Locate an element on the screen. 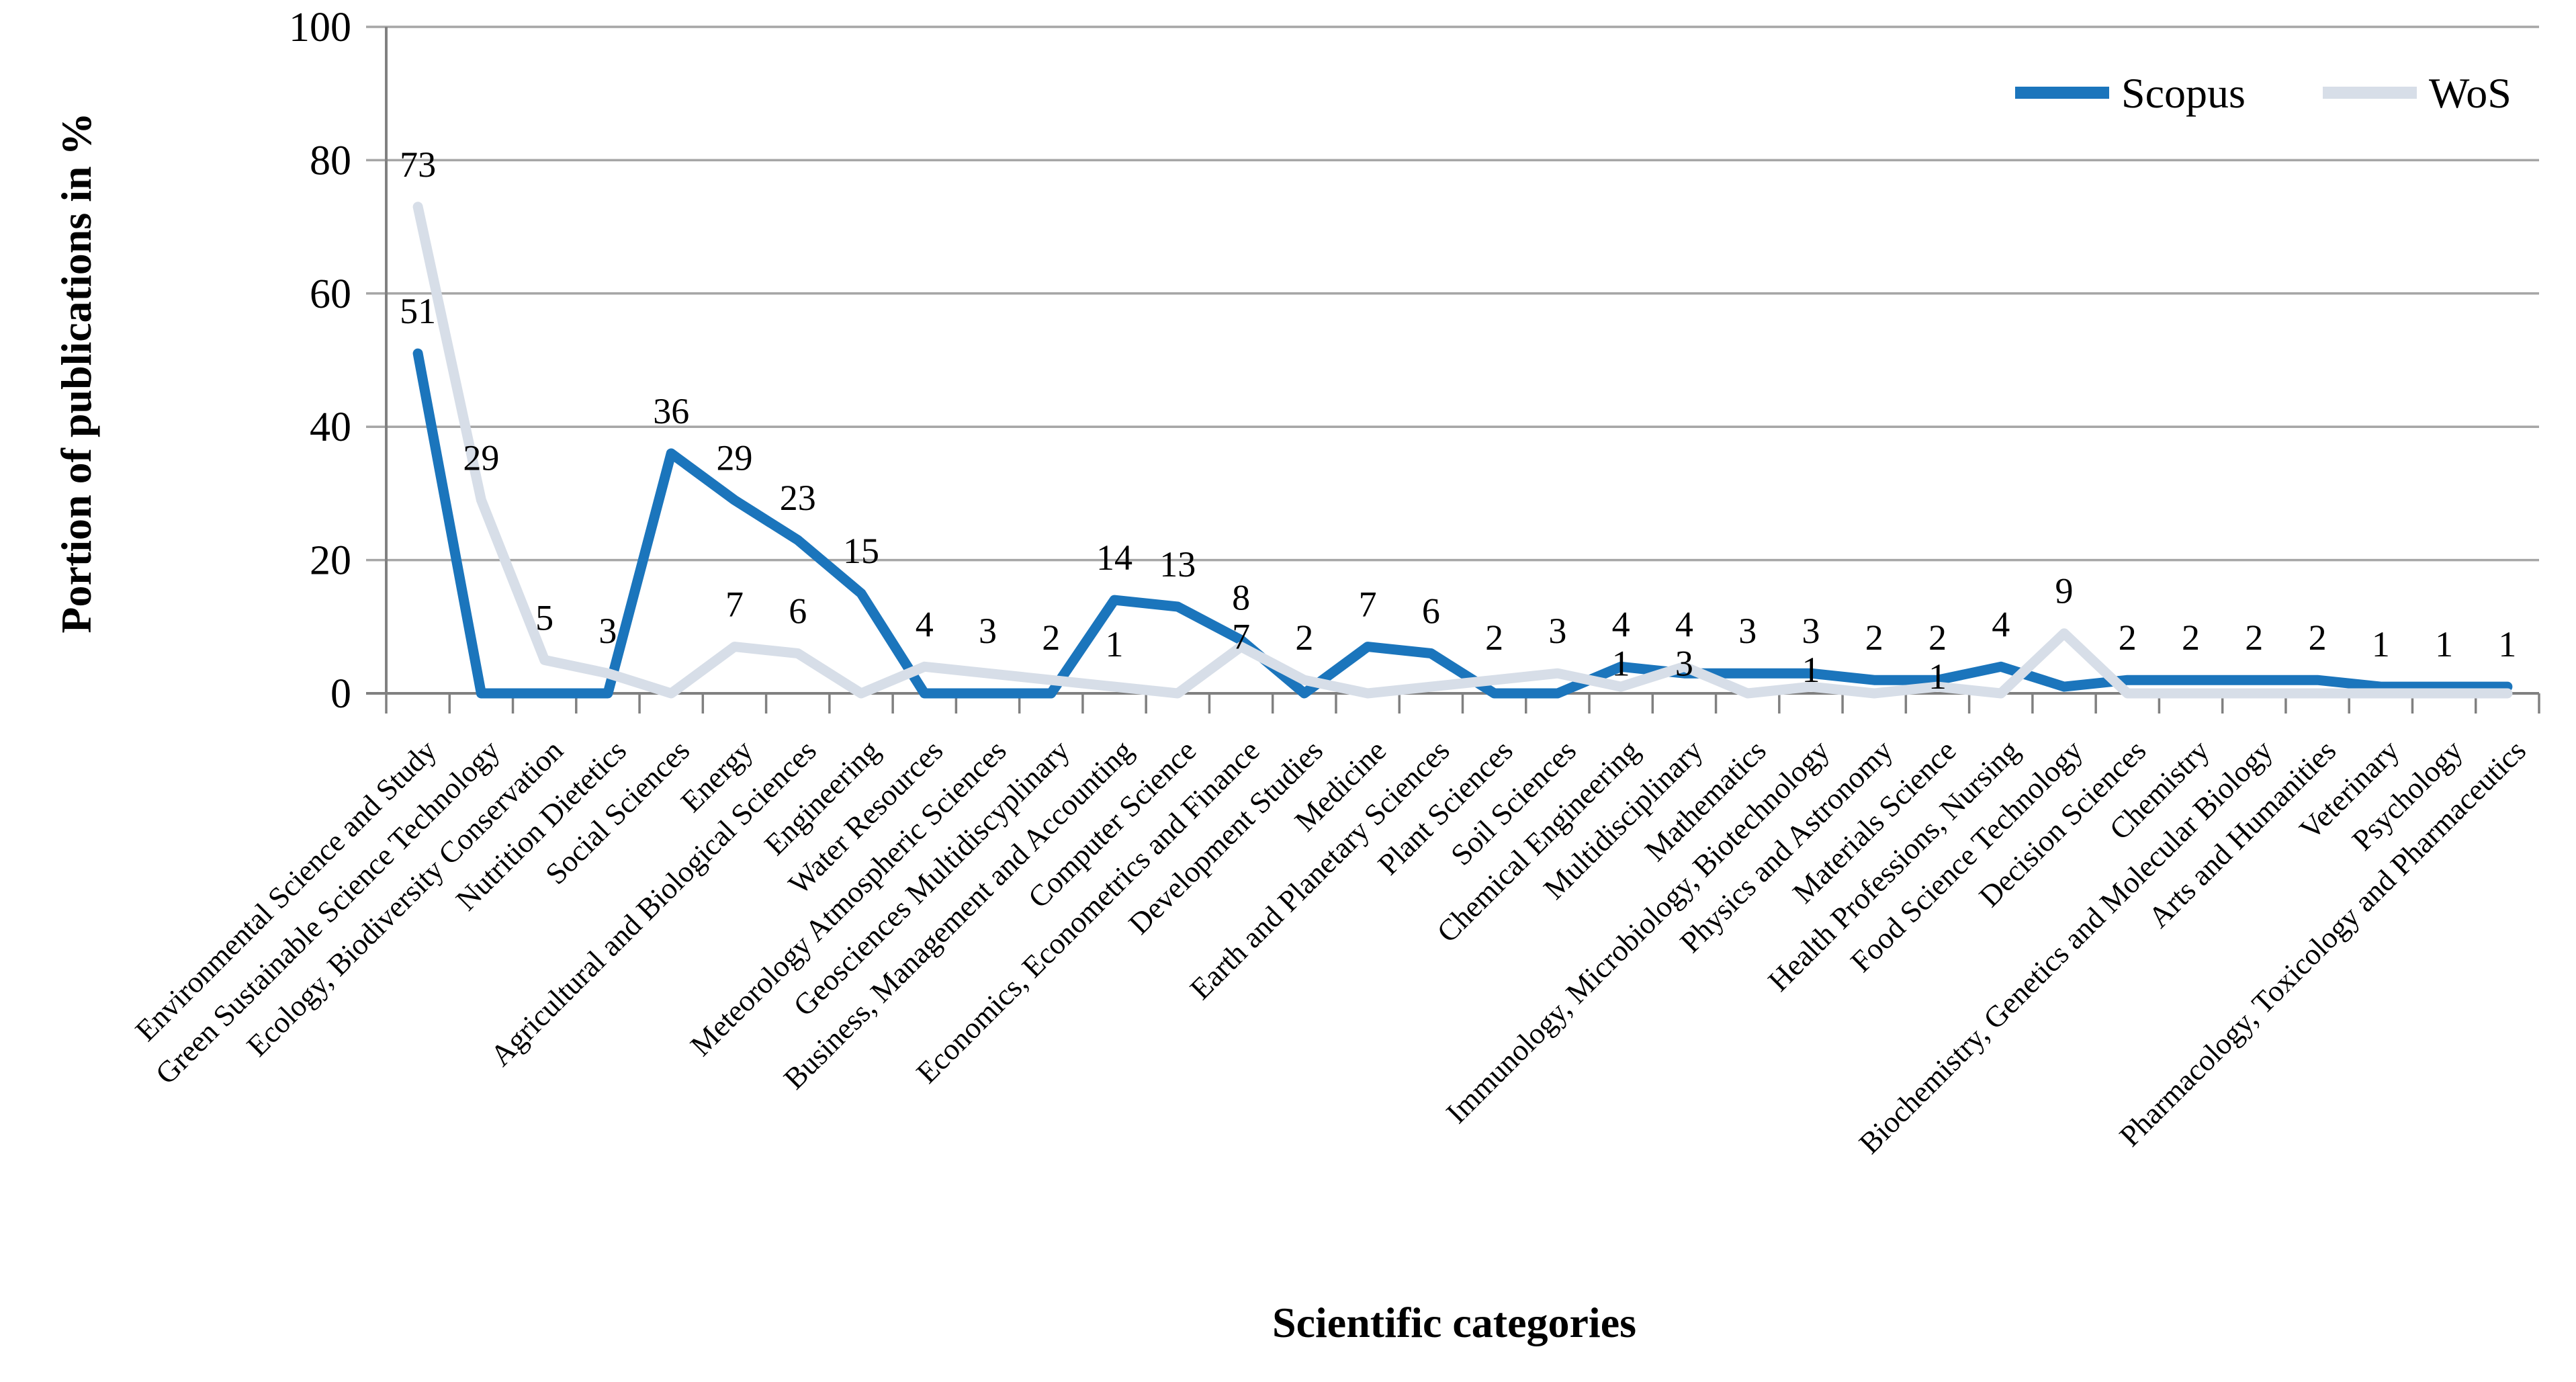 This screenshot has width=2576, height=1382. data-label-scopus: 13 is located at coordinates (1177, 564).